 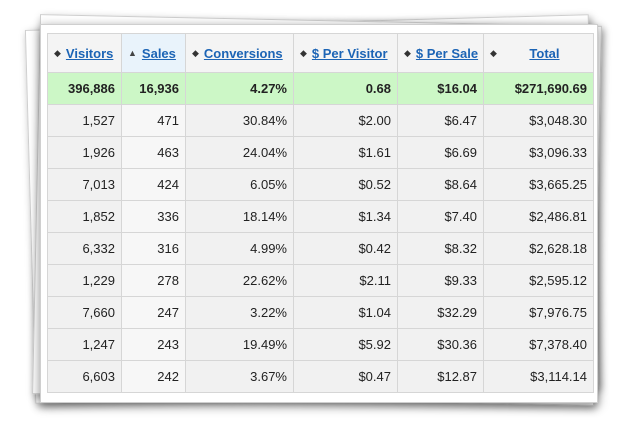 I want to click on cell-per-sale: $8.64, so click(x=440, y=184).